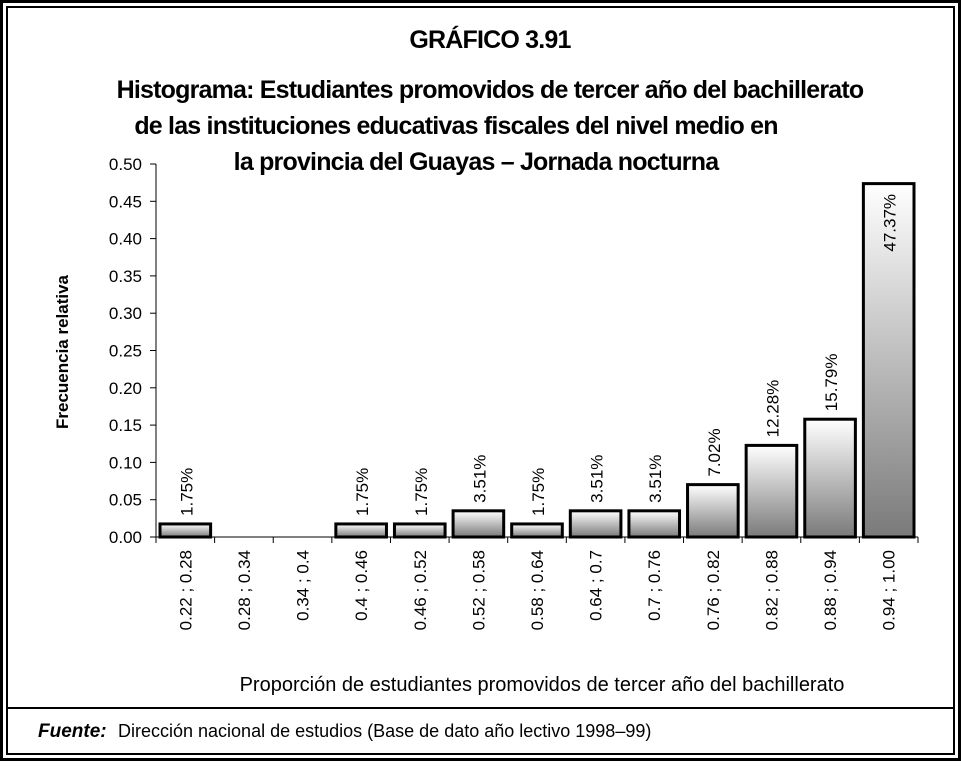 The width and height of the screenshot is (961, 766). I want to click on x-tick-label: 0.4 ; 0.46, so click(361, 585).